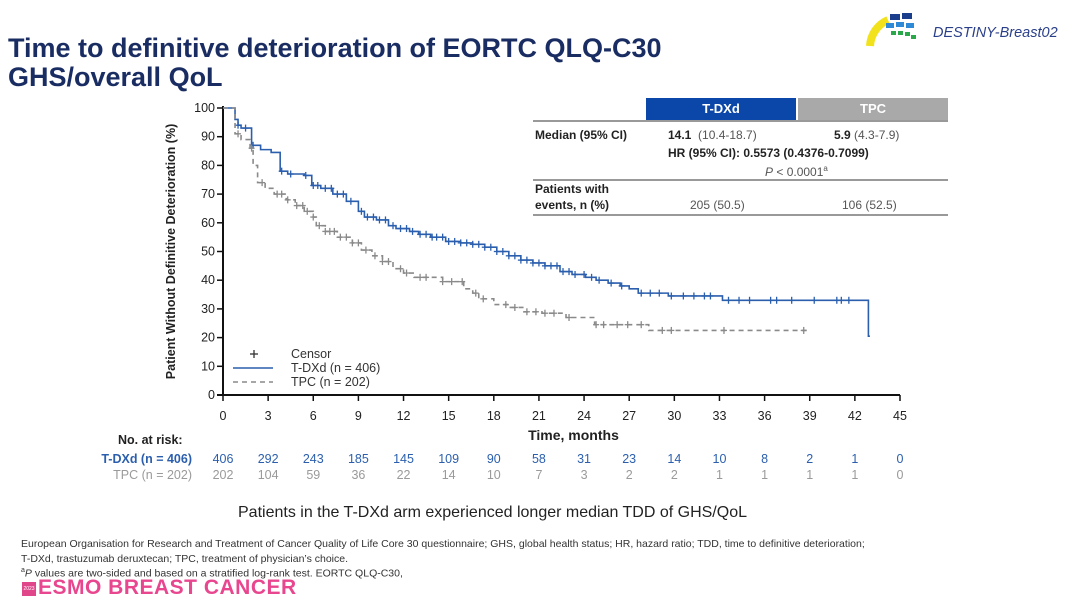 The image size is (1080, 600). I want to click on x-tick-label: 42, so click(855, 416).